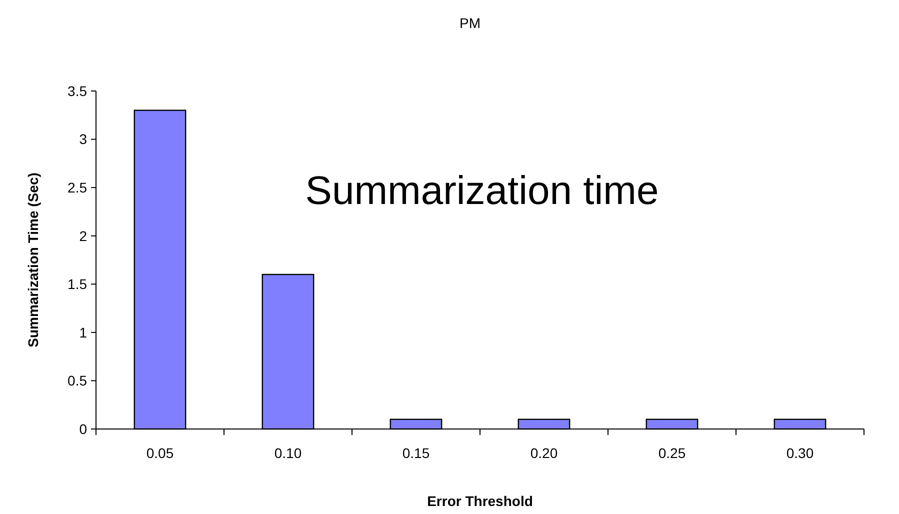  What do you see at coordinates (83, 428) in the screenshot?
I see `y-tick-label: 0` at bounding box center [83, 428].